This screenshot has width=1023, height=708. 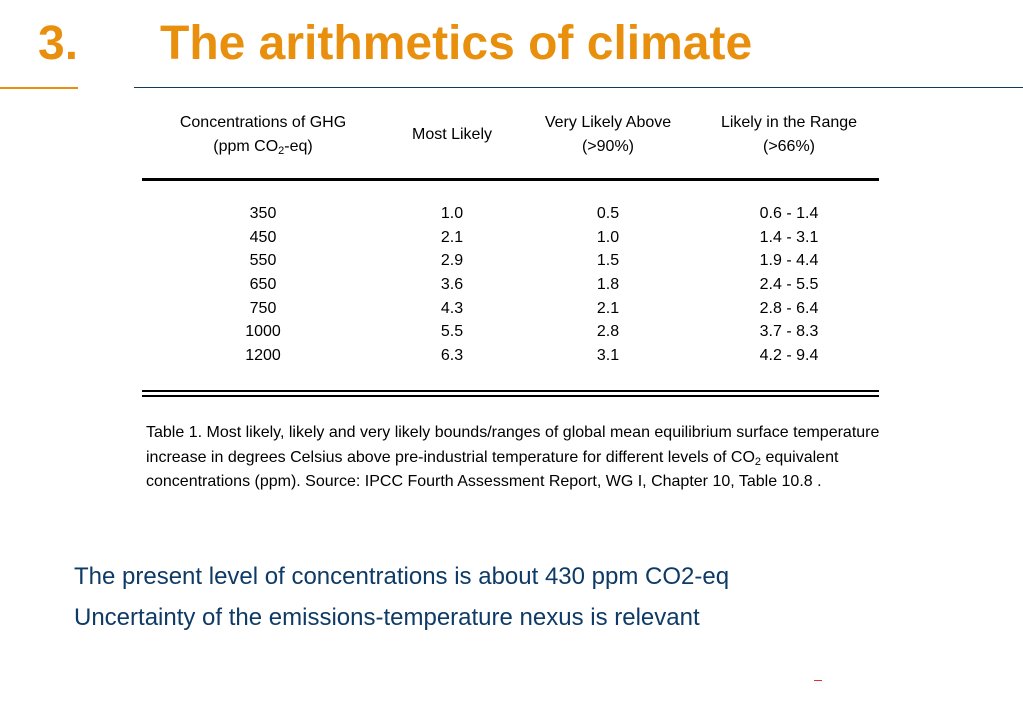 What do you see at coordinates (578, 87) in the screenshot?
I see `title-divider-rule` at bounding box center [578, 87].